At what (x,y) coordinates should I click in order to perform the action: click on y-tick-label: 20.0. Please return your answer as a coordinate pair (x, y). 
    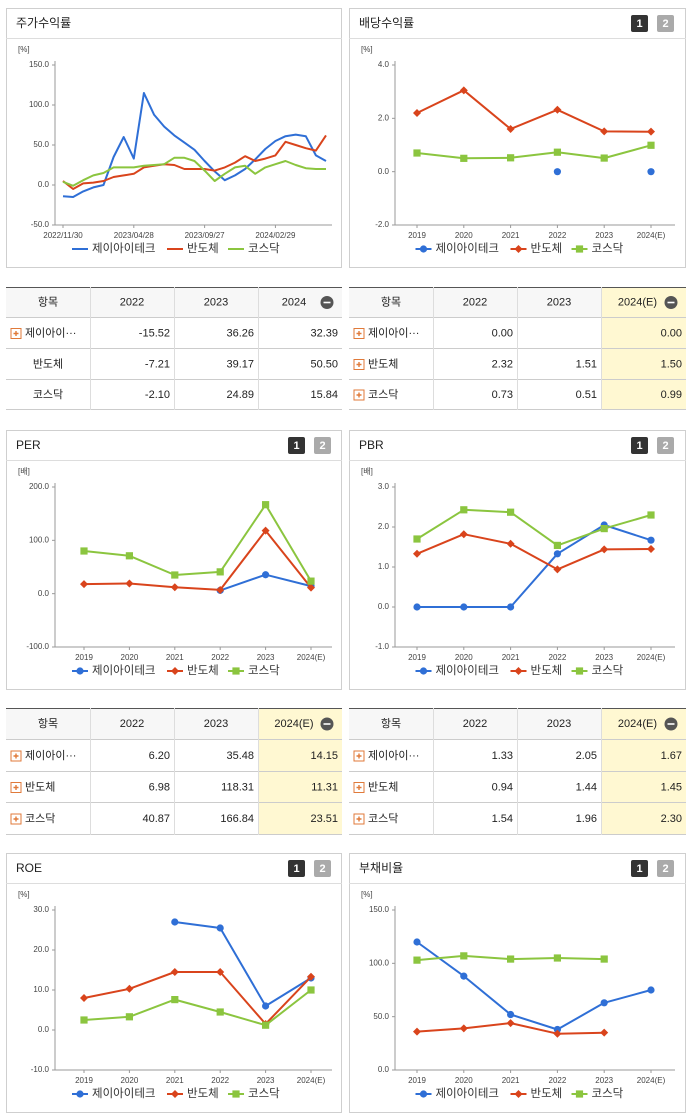
    Looking at the image, I should click on (41, 949).